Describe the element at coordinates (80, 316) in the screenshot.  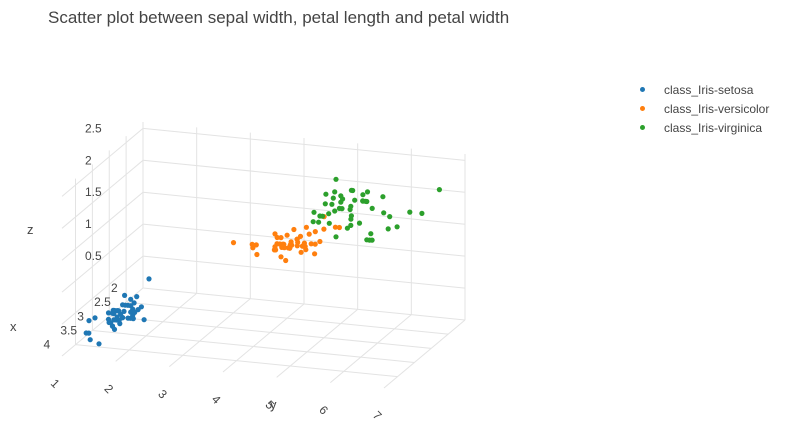
I see `x-tick-label: 3` at that location.